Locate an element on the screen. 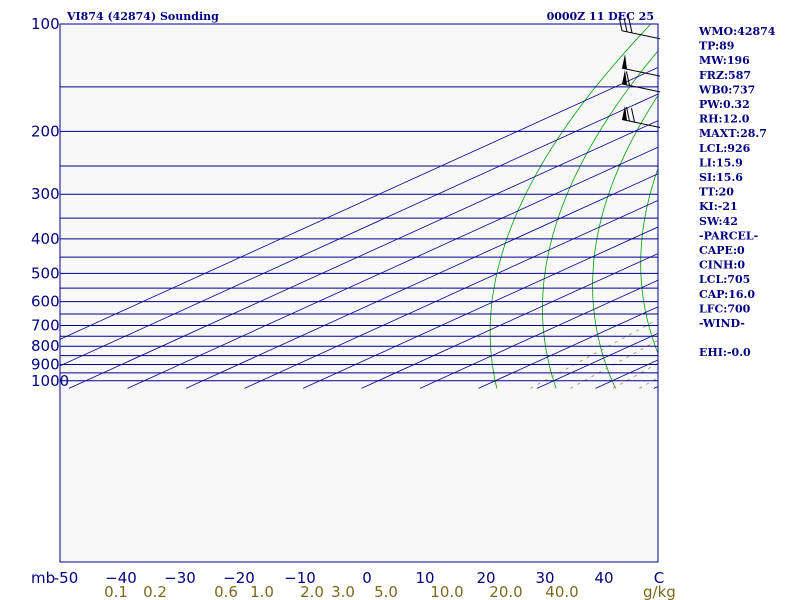 The height and width of the screenshot is (600, 800). index-line: MAXT:28.7 is located at coordinates (733, 133).